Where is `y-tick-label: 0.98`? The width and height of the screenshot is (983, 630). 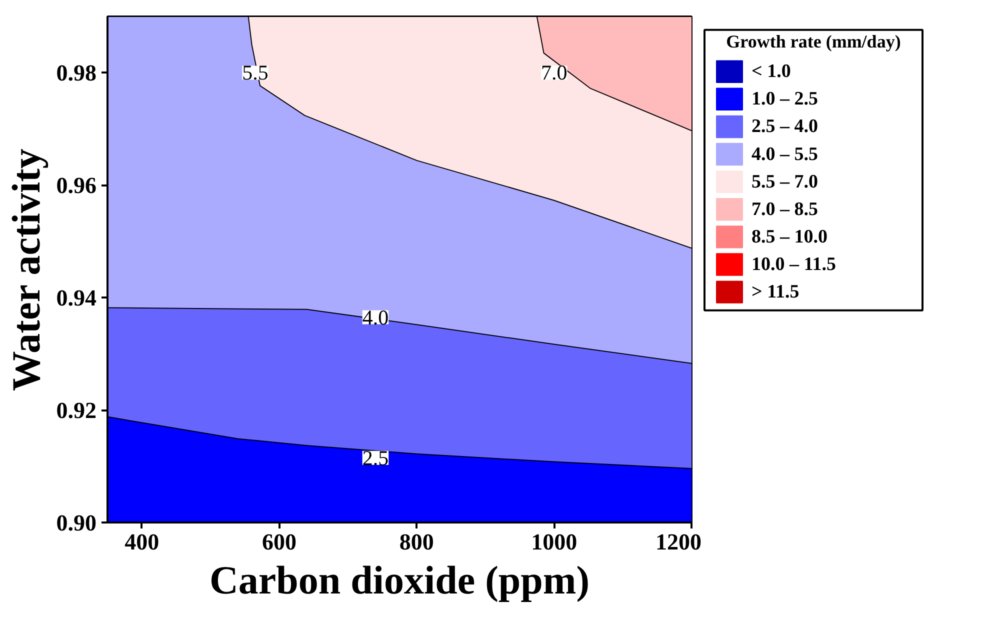 y-tick-label: 0.98 is located at coordinates (76, 73).